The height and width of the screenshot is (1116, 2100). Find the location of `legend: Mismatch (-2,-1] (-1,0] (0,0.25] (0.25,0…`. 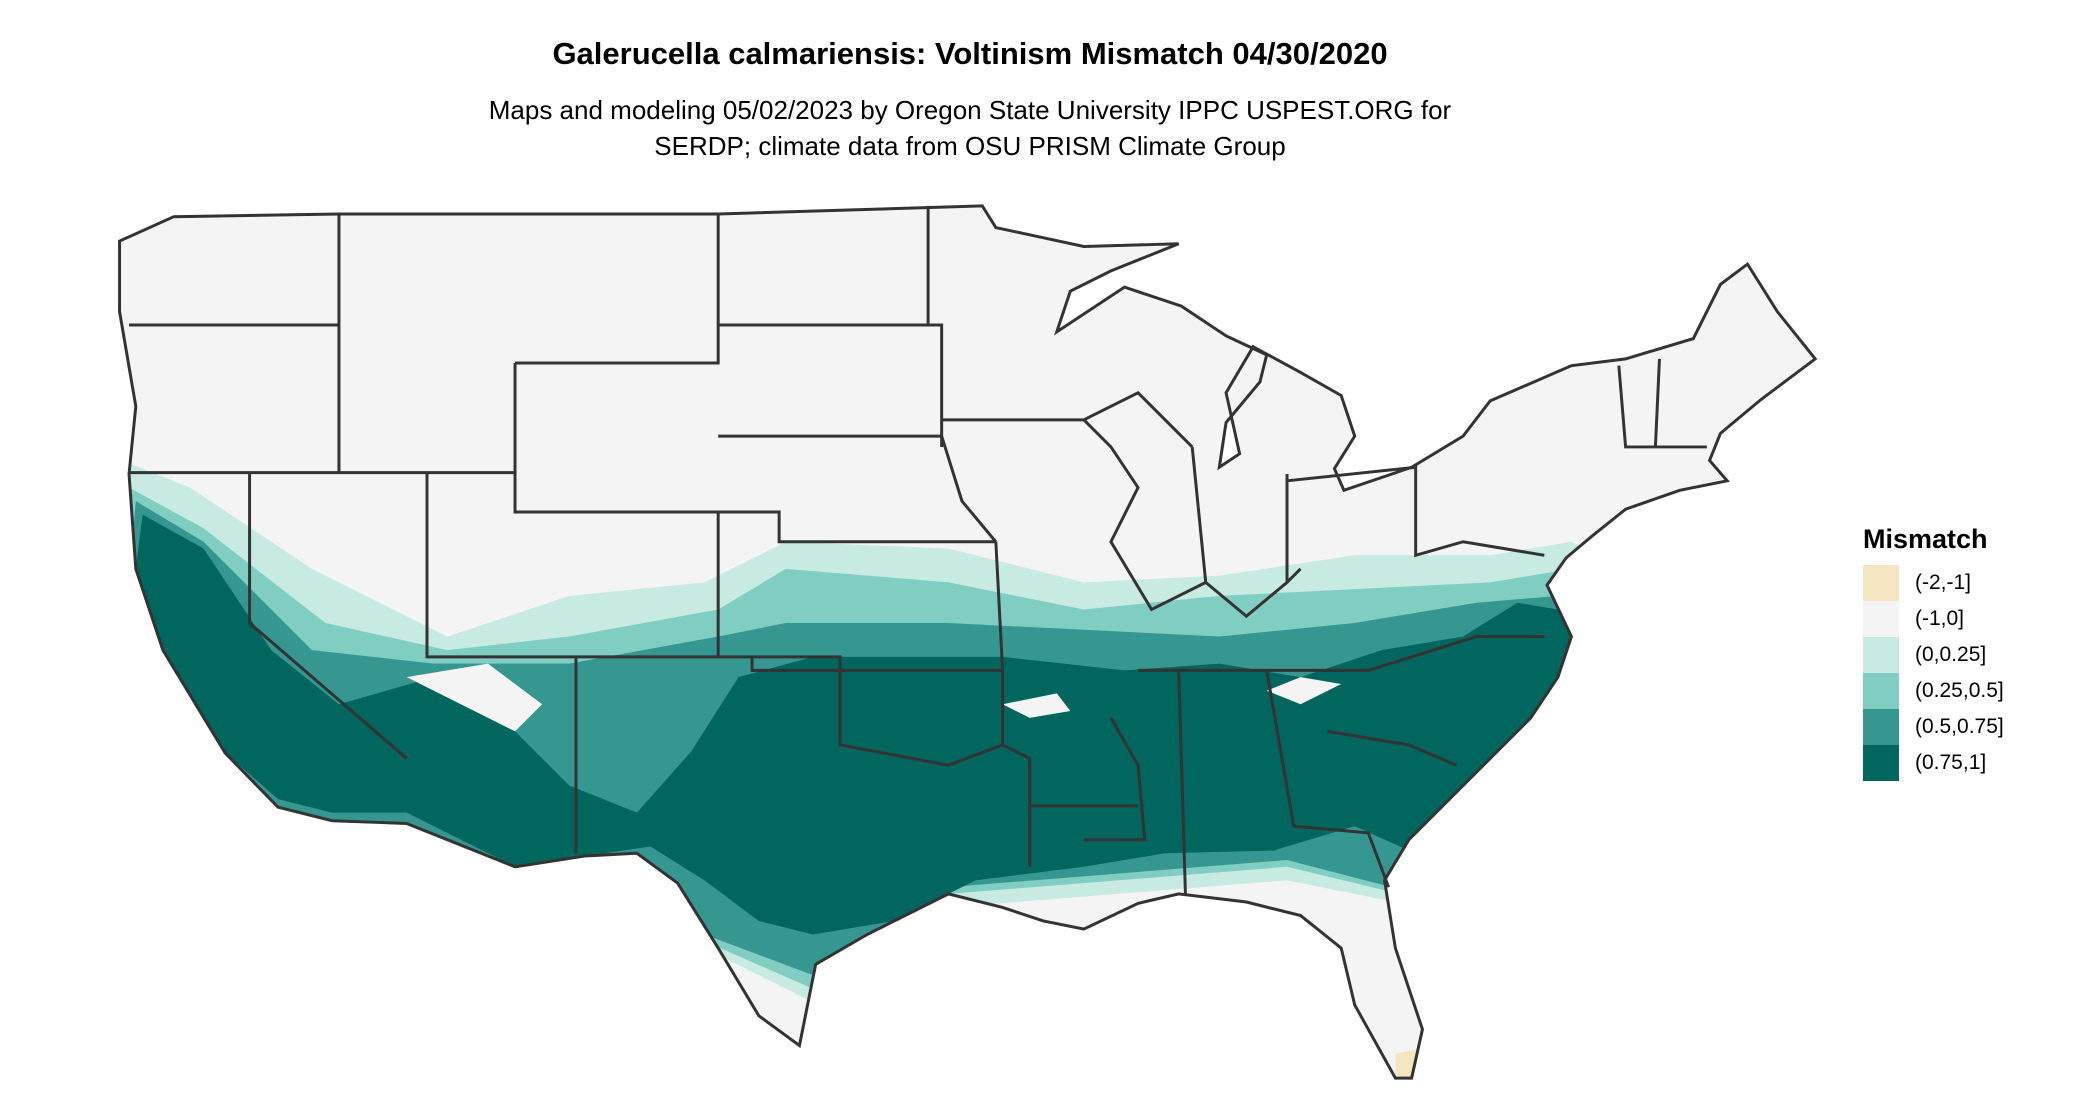

legend: Mismatch (-2,-1] (-1,0] (0,0.25] (0.25,0… is located at coordinates (1933, 652).